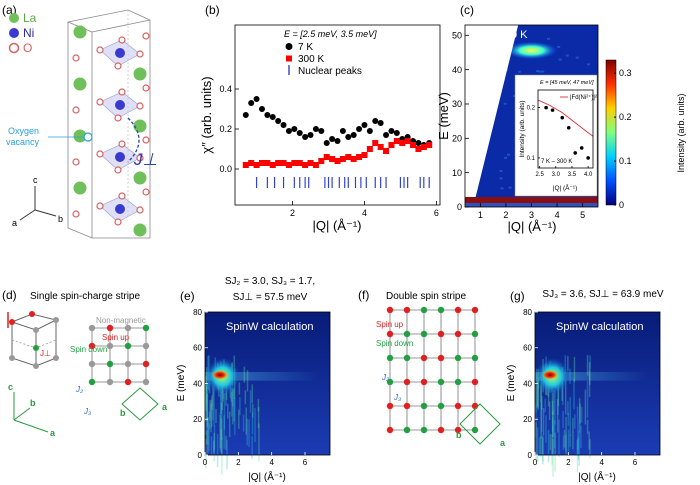 The width and height of the screenshot is (700, 485). I want to click on y-tick-label: 20, so click(197, 419).